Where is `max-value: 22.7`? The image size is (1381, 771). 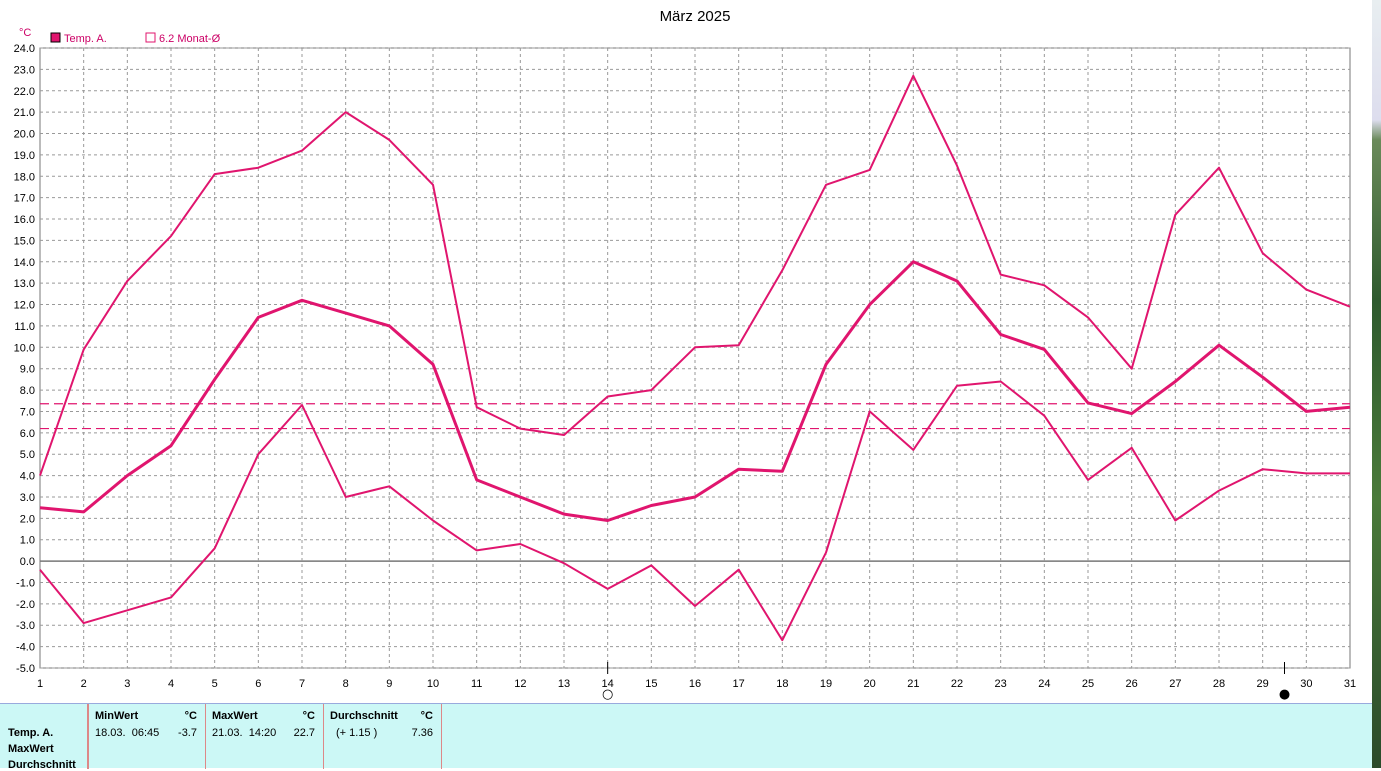
max-value: 22.7 is located at coordinates (304, 733).